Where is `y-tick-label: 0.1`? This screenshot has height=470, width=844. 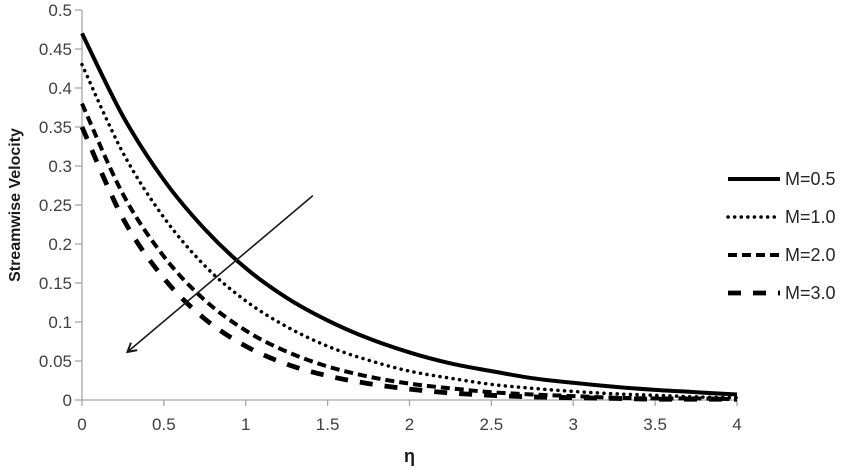
y-tick-label: 0.1 is located at coordinates (60, 322).